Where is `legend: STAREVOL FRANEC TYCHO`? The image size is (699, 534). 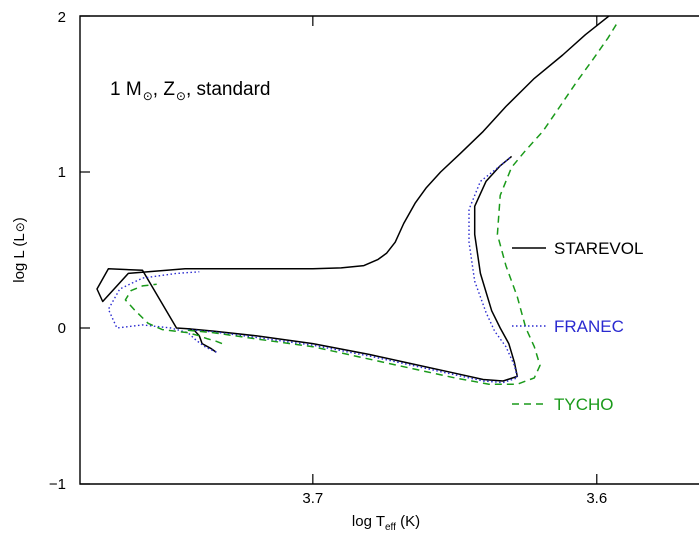 legend: STAREVOL FRANEC TYCHO is located at coordinates (577, 326).